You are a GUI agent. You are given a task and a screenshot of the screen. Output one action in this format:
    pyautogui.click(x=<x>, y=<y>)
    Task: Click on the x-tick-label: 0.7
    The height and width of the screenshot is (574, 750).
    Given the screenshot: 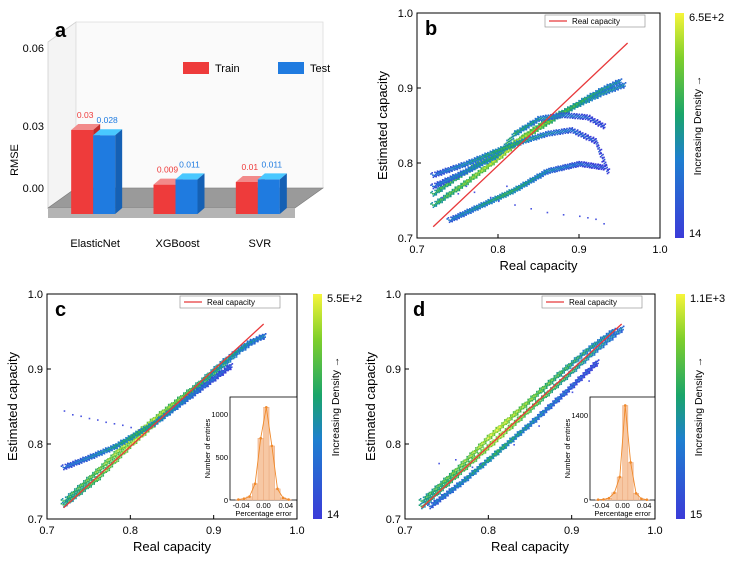 What is the action you would take?
    pyautogui.click(x=46, y=531)
    